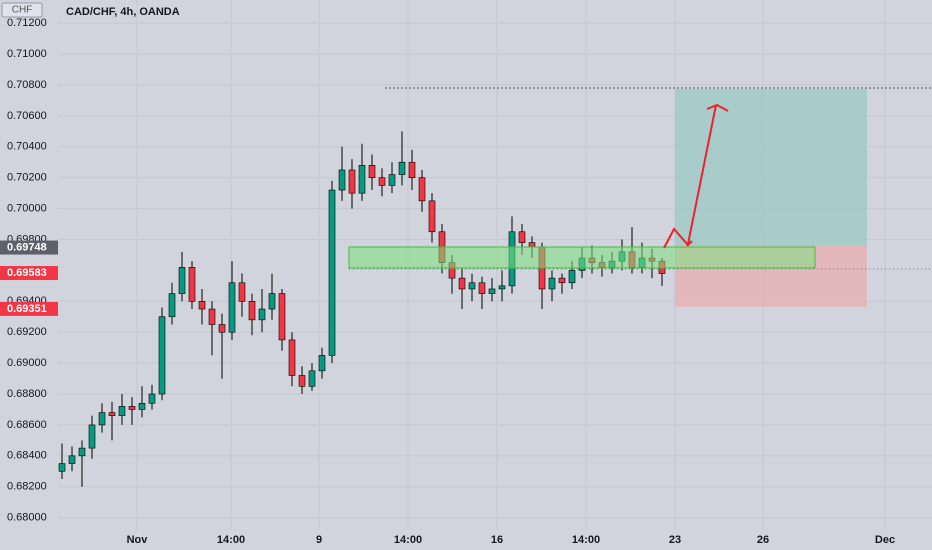  Describe the element at coordinates (27, 394) in the screenshot. I see `y-tick-label: 0.68800` at that location.